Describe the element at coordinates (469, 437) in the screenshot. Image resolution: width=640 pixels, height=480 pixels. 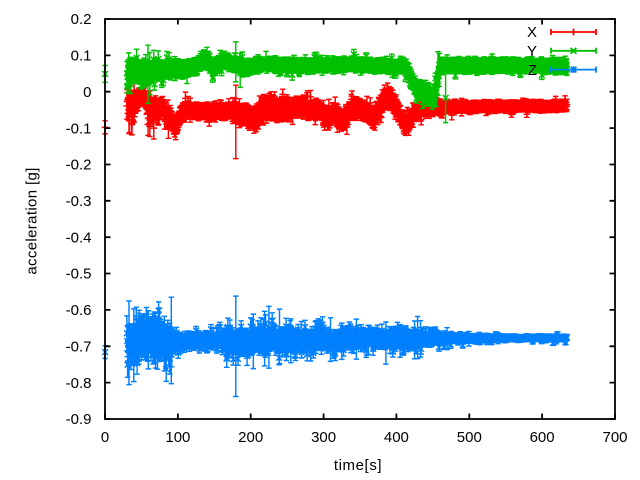
I see `svg-text: 500` at that location.